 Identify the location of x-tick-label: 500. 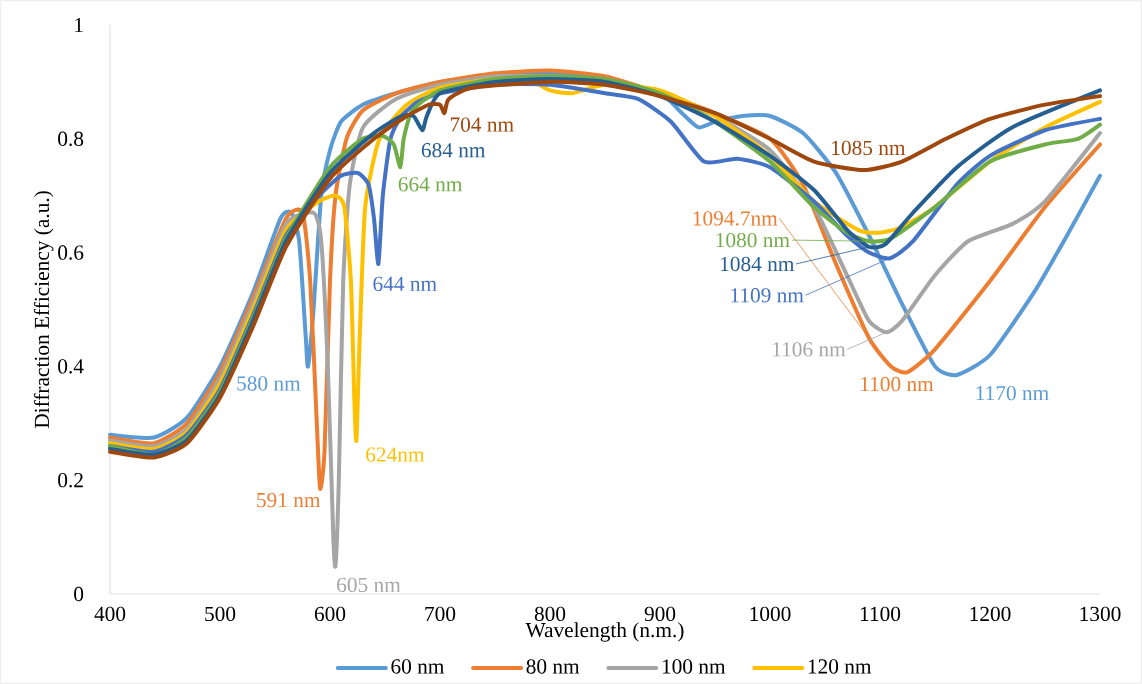
(220, 614).